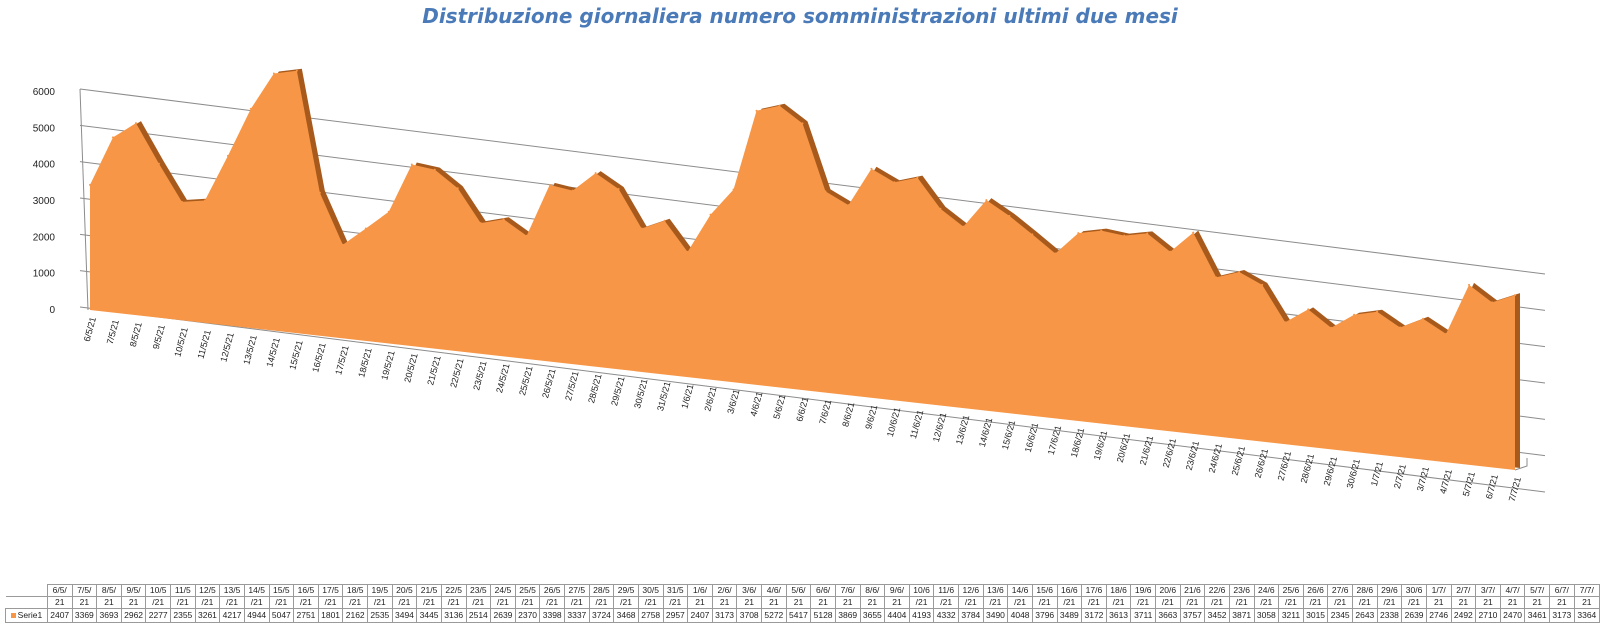  What do you see at coordinates (295, 355) in the screenshot?
I see `x-tick-label: 15/5/21` at bounding box center [295, 355].